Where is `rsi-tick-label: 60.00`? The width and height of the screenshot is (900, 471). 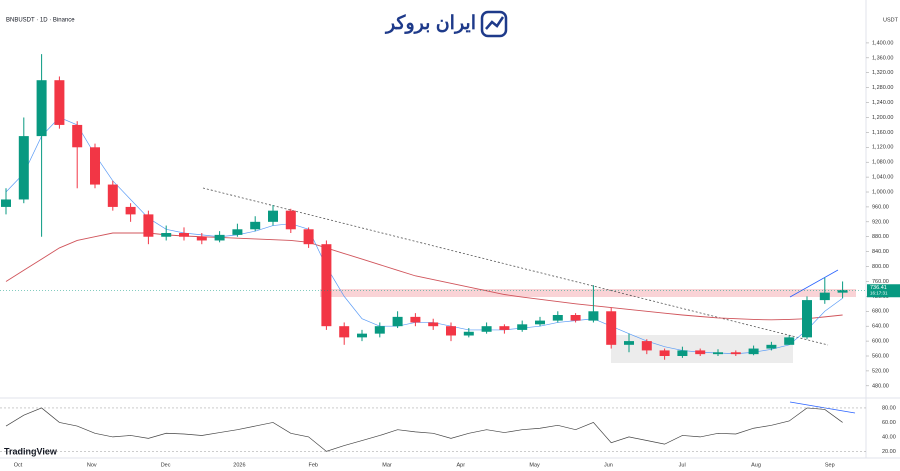
rsi-tick-label: 60.00 is located at coordinates (889, 423).